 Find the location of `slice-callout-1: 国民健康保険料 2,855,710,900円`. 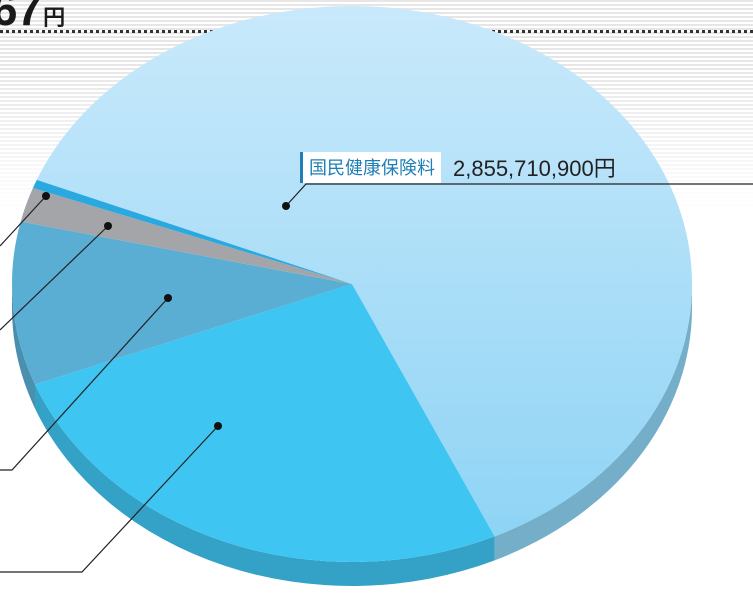

slice-callout-1: 国民健康保険料 2,855,710,900円 is located at coordinates (458, 167).